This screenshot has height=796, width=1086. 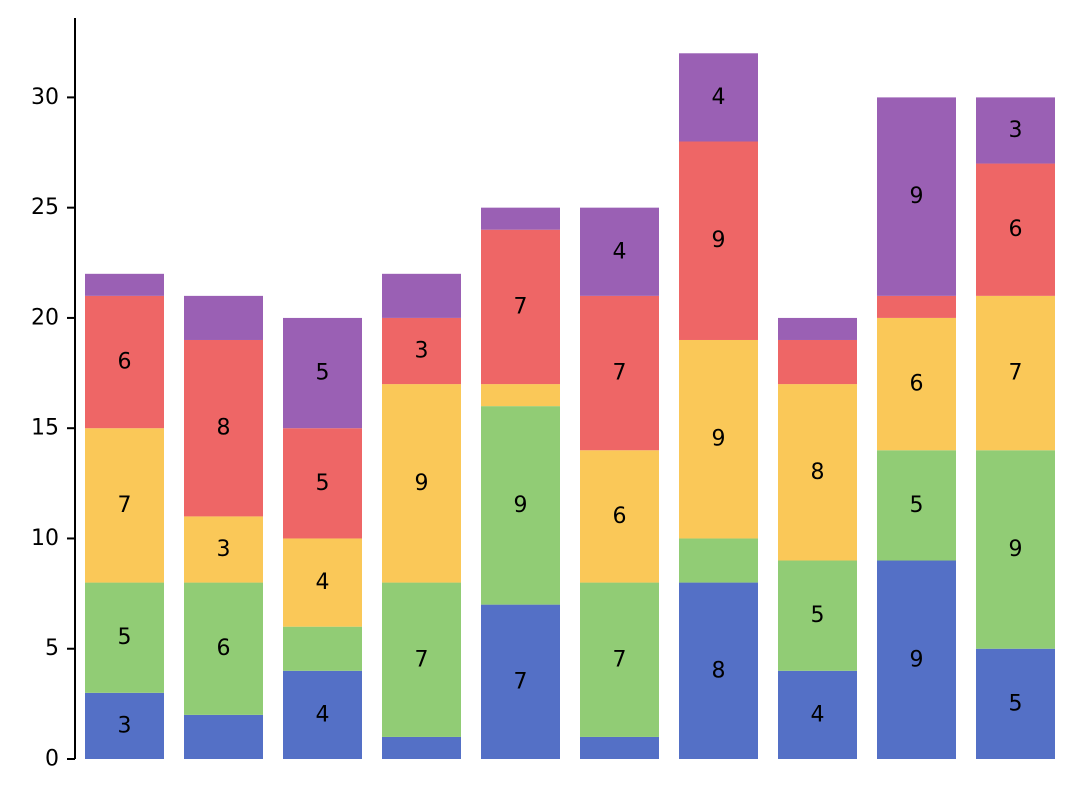 What do you see at coordinates (45, 317) in the screenshot?
I see `y-tick-label: 20` at bounding box center [45, 317].